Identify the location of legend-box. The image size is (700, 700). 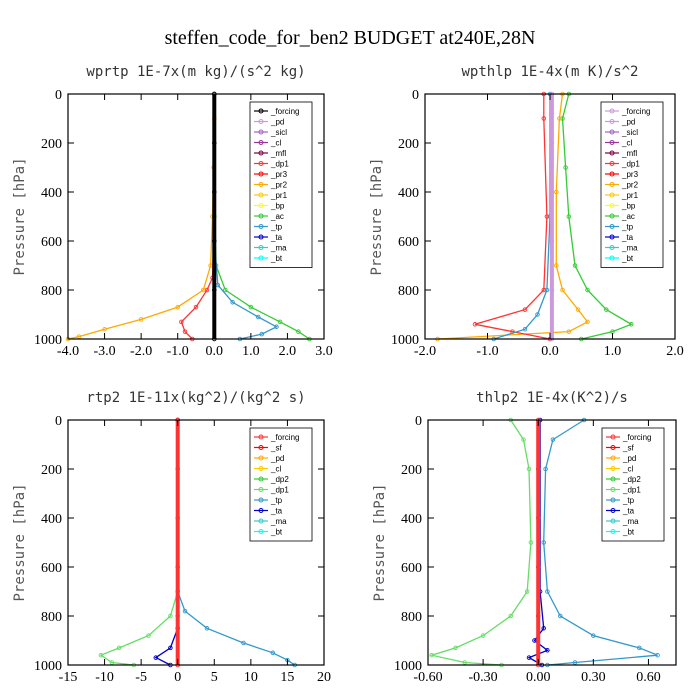
(281, 484).